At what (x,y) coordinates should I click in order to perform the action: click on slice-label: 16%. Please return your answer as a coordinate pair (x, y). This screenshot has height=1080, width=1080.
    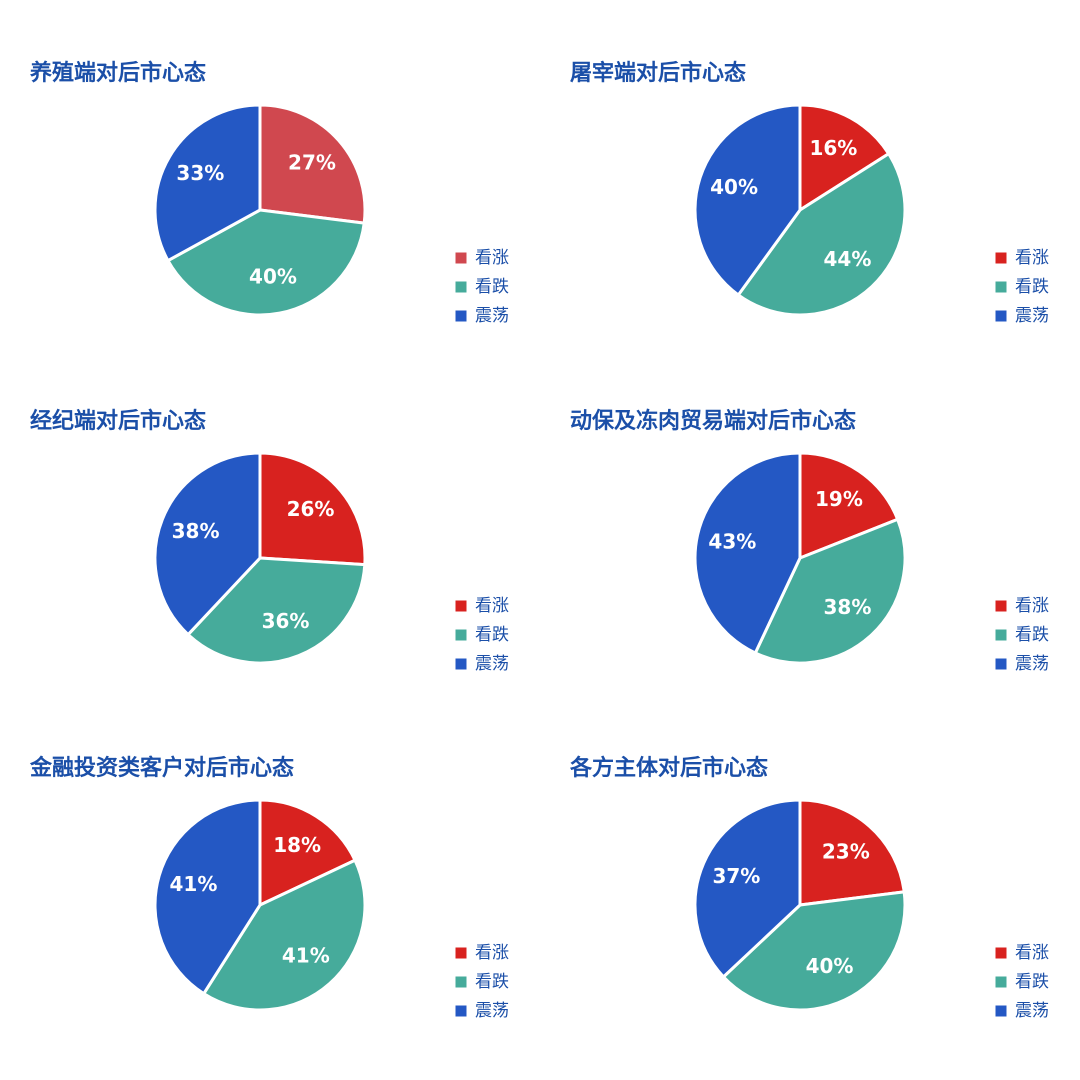
    Looking at the image, I should click on (833, 148).